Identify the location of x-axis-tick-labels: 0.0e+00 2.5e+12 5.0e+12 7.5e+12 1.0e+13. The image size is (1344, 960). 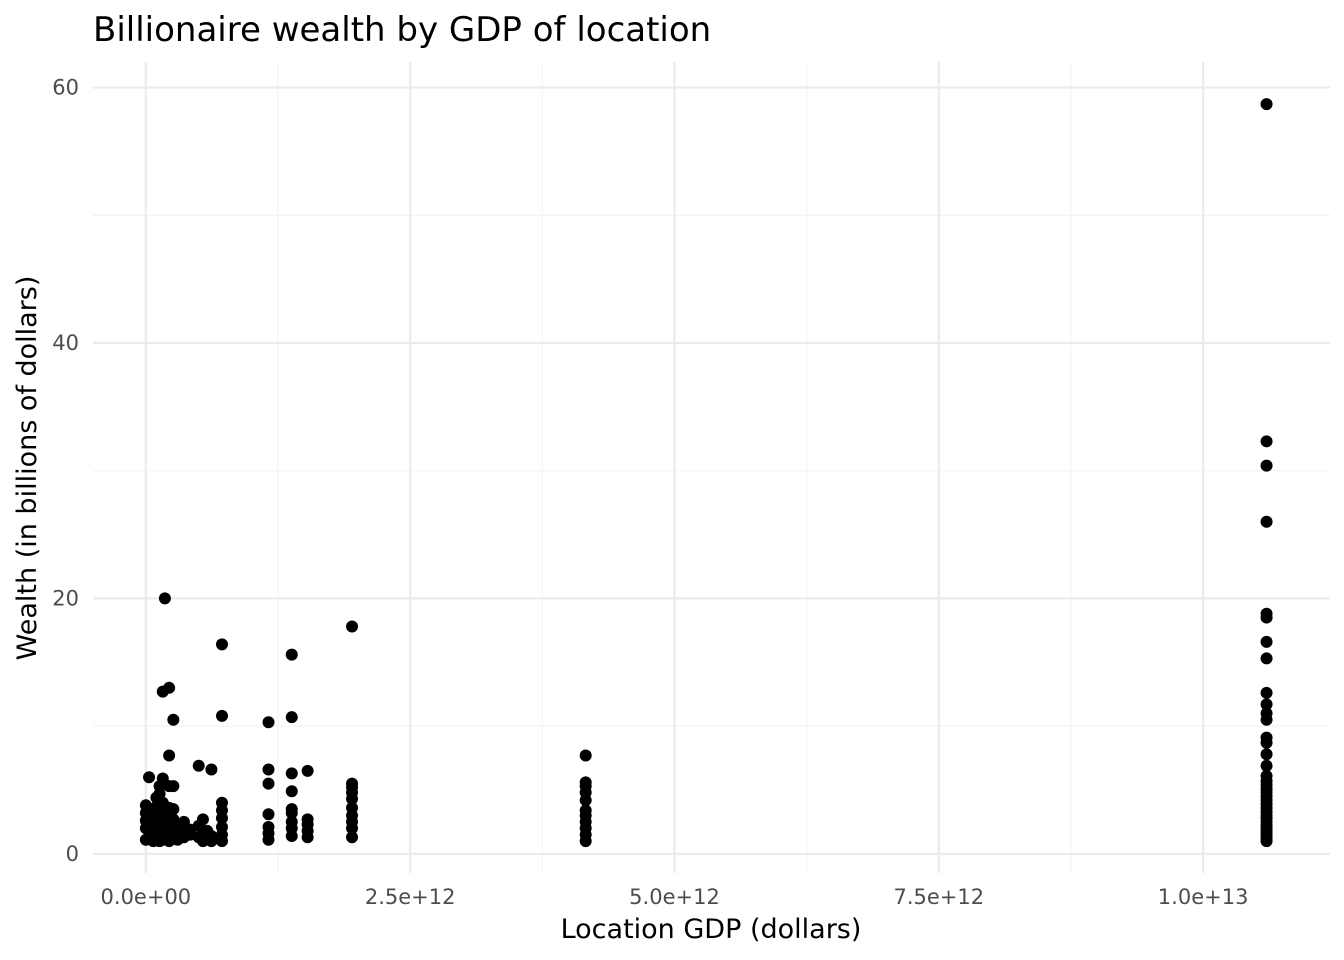
(675, 897).